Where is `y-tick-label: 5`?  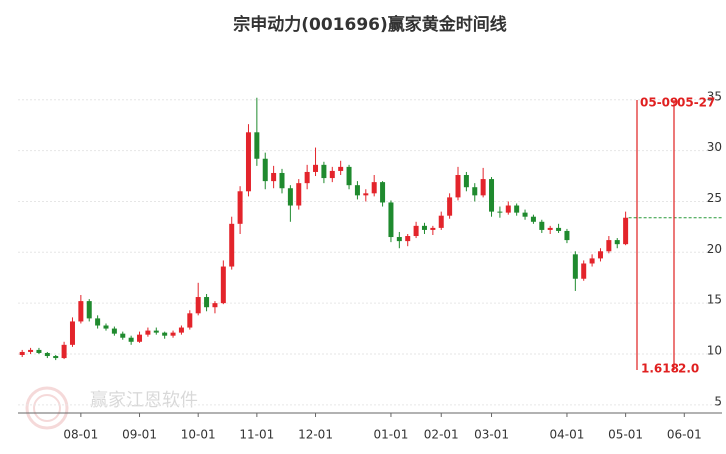 y-tick-label: 5 is located at coordinates (718, 401).